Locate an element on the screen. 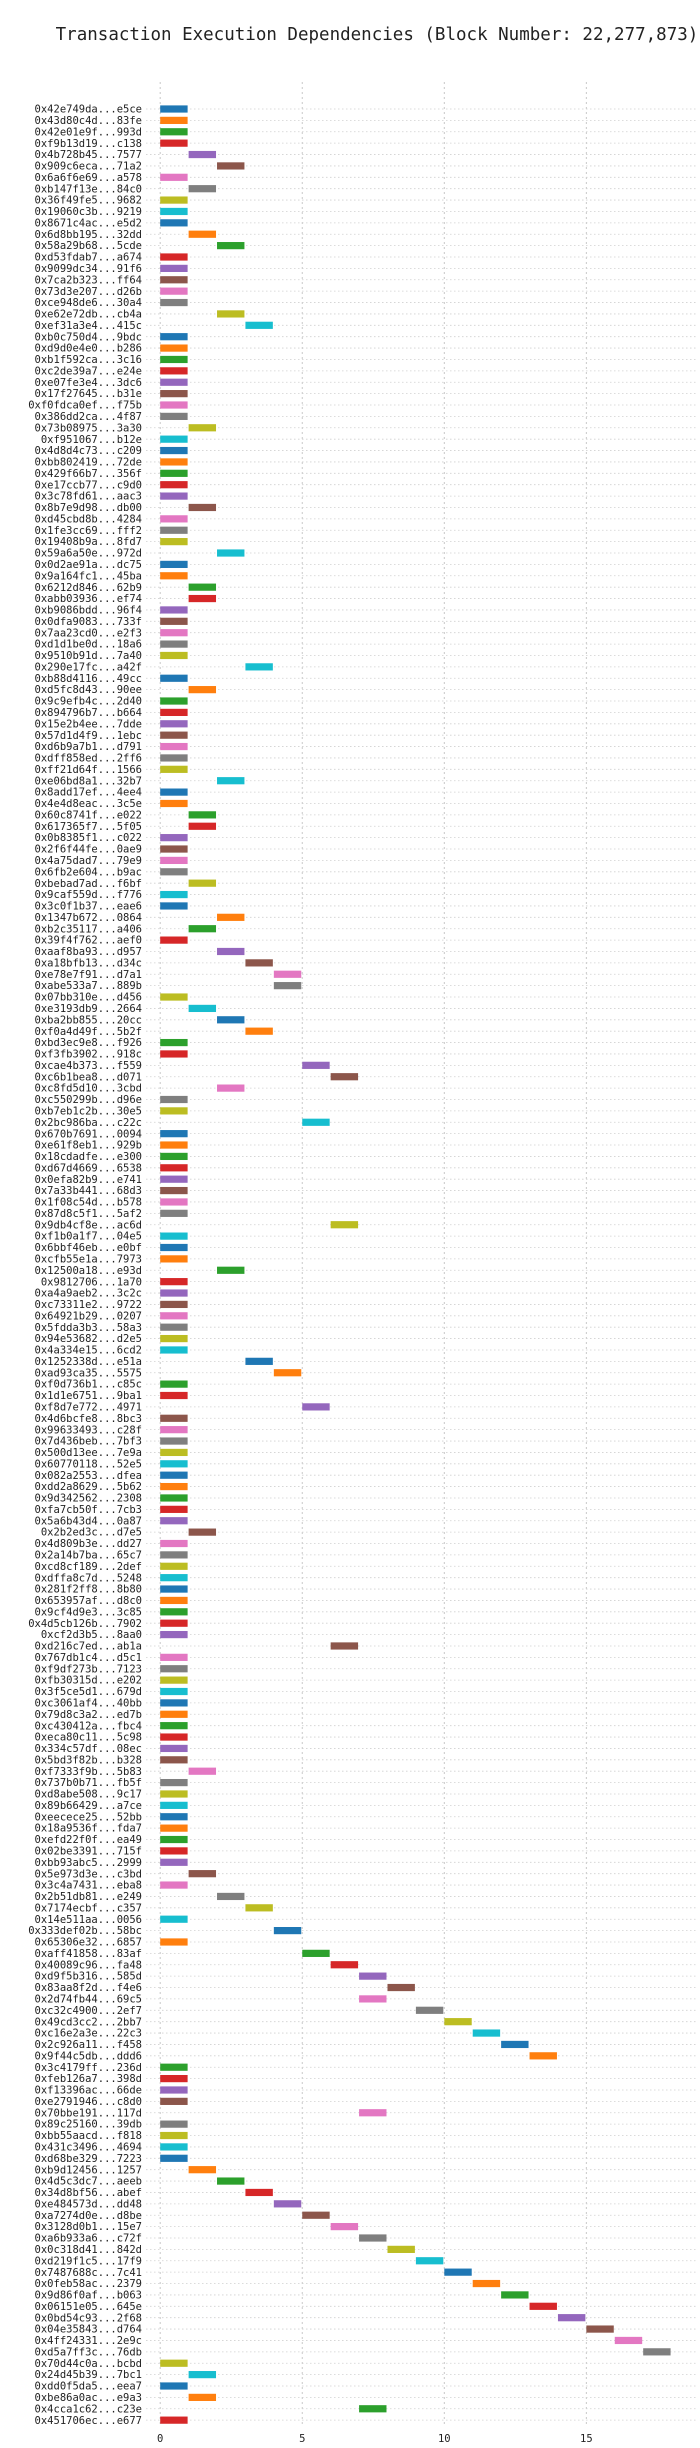 This screenshot has width=700, height=2448. y-tick-label: 0x07bb310e...d456 is located at coordinates (88, 998).